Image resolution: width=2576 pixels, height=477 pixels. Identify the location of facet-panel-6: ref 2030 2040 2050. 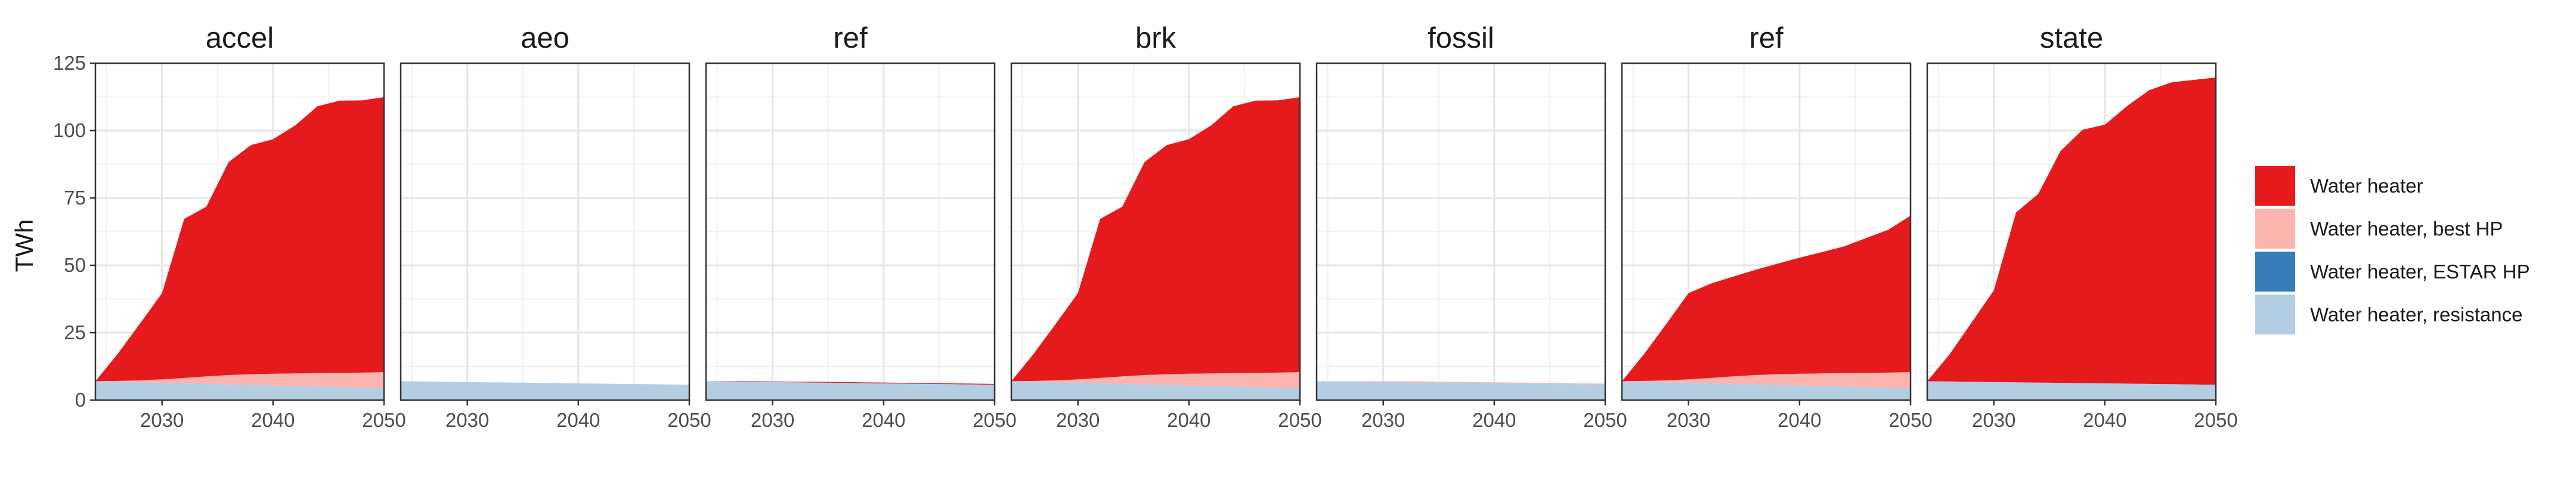
(1777, 226).